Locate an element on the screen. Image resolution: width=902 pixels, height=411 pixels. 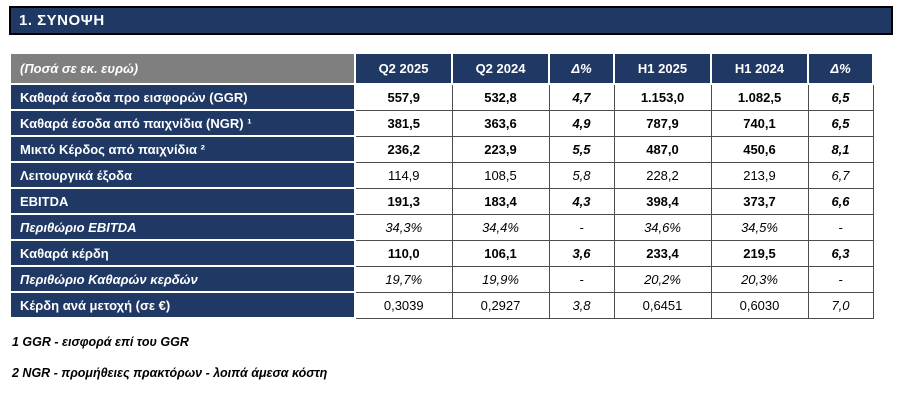
cell-value: 183,4 is located at coordinates (500, 201).